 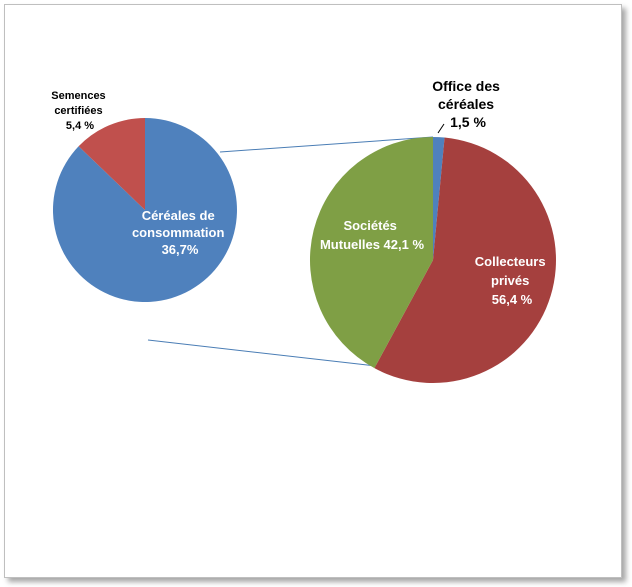 What do you see at coordinates (371, 253) in the screenshot?
I see `pie-slice-societes-mutuelles` at bounding box center [371, 253].